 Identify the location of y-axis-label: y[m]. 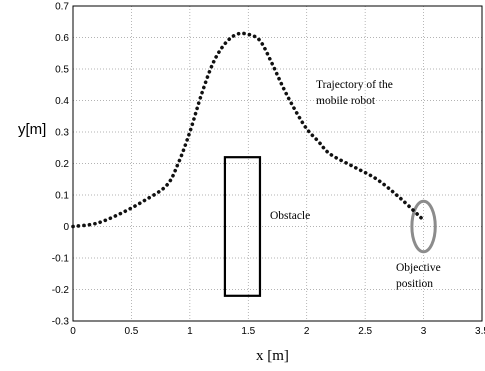
(32, 129).